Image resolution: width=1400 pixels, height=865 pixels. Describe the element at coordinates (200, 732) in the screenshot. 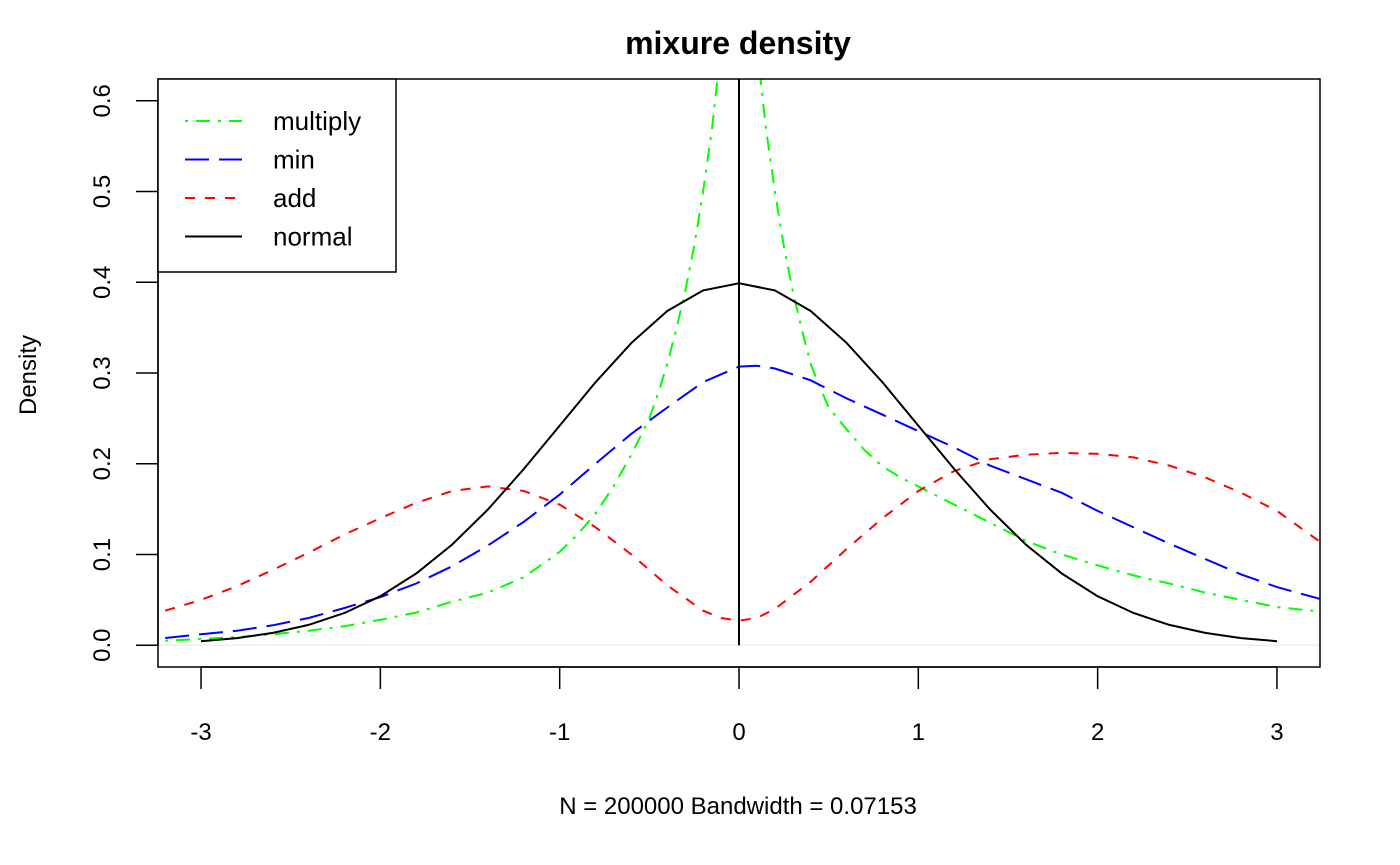

I see `x-tick-label: -3` at that location.